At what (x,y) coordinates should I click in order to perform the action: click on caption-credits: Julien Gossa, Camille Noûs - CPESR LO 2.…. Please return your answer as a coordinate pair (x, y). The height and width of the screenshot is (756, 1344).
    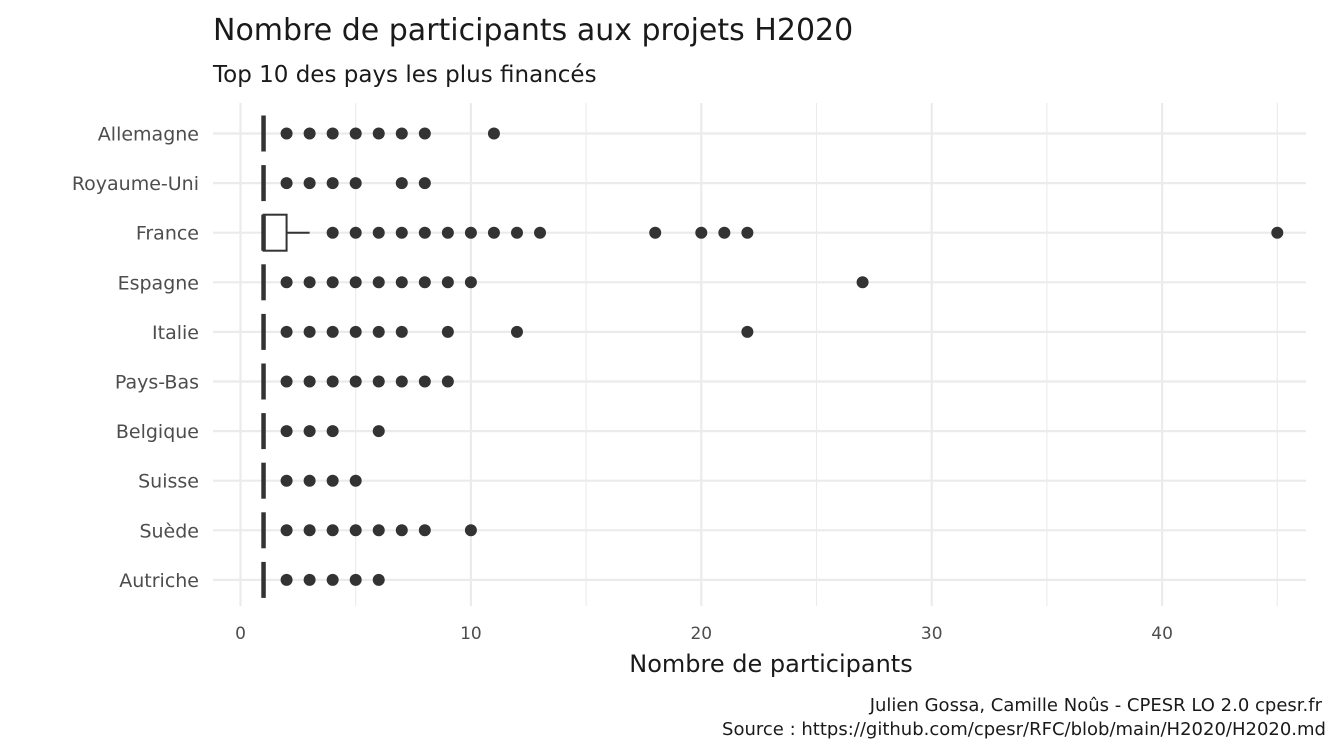
    Looking at the image, I should click on (1096, 705).